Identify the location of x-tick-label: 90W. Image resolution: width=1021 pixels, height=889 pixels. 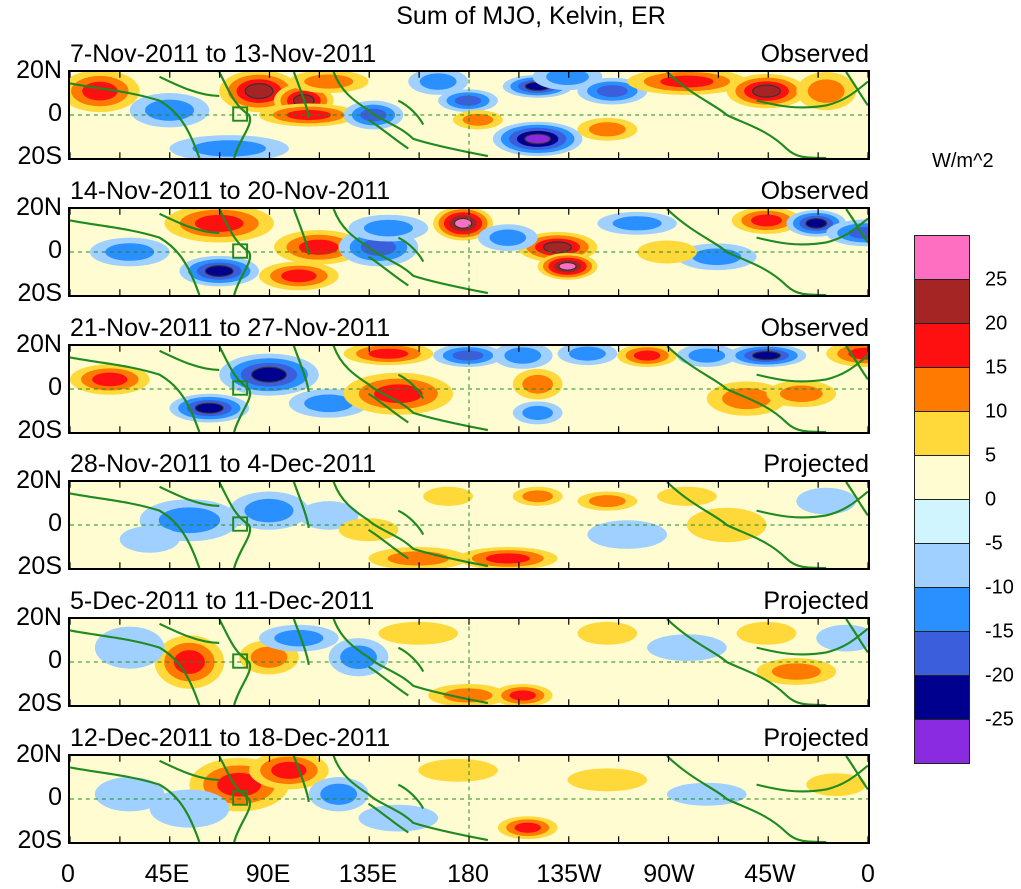
(669, 874).